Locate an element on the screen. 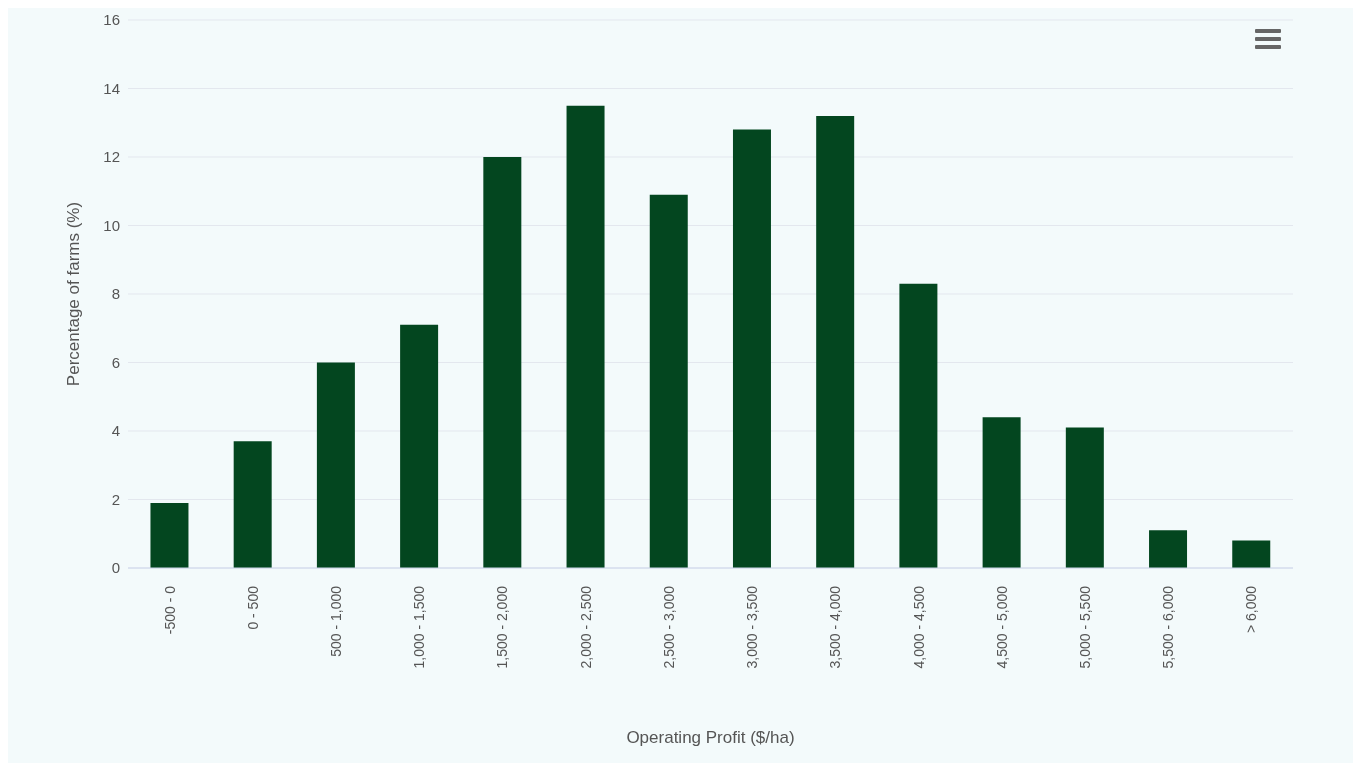 The image size is (1361, 771). x-tick-label: 500 - 1,000 is located at coordinates (336, 621).